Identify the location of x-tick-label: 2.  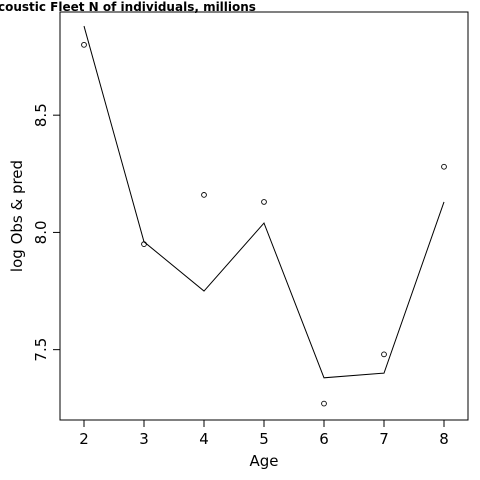
(84, 439).